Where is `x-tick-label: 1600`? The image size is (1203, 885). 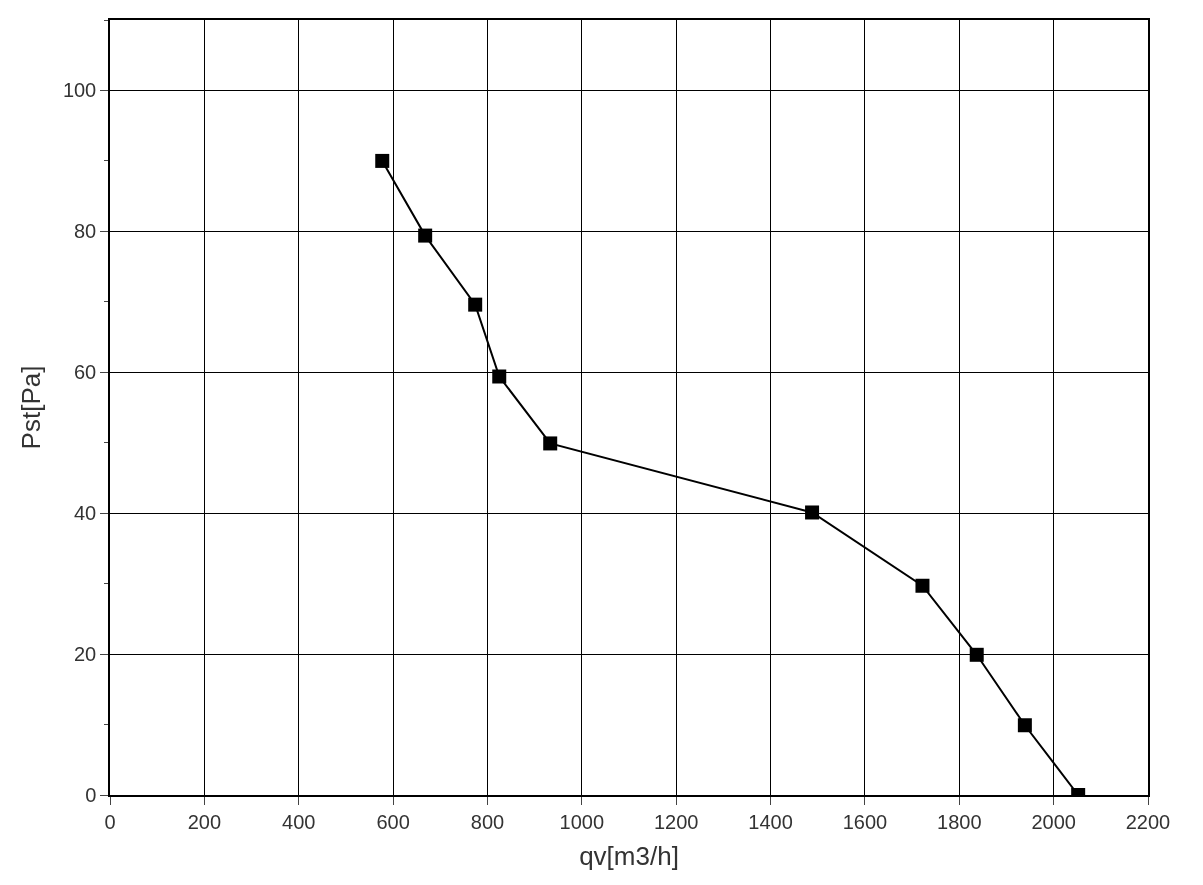 x-tick-label: 1600 is located at coordinates (865, 821).